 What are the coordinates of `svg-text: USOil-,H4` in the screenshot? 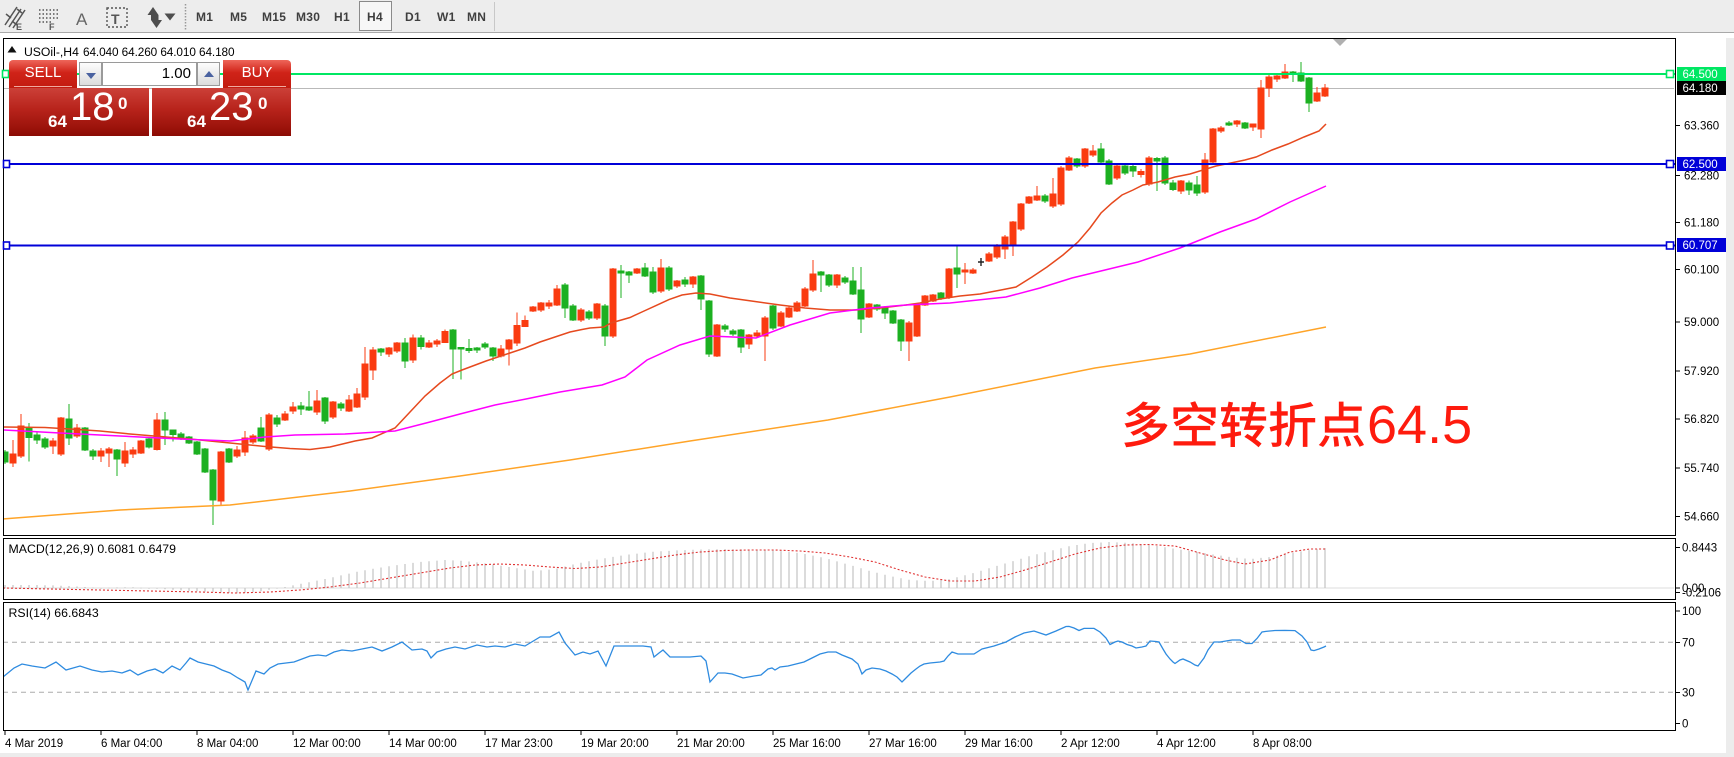 It's located at (51, 52).